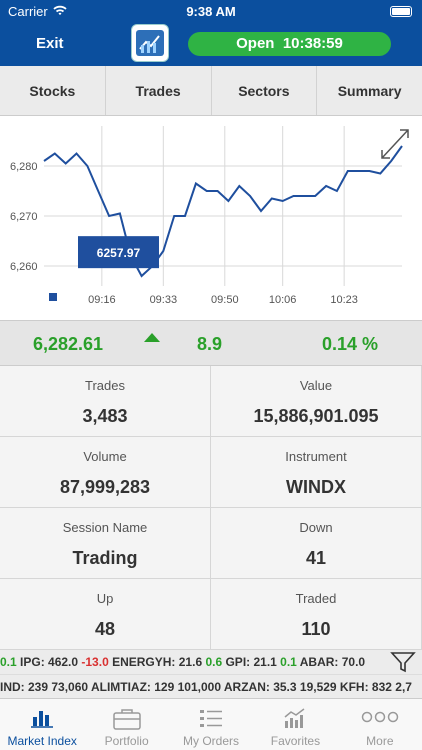  I want to click on tab-label: Favorites, so click(295, 741).